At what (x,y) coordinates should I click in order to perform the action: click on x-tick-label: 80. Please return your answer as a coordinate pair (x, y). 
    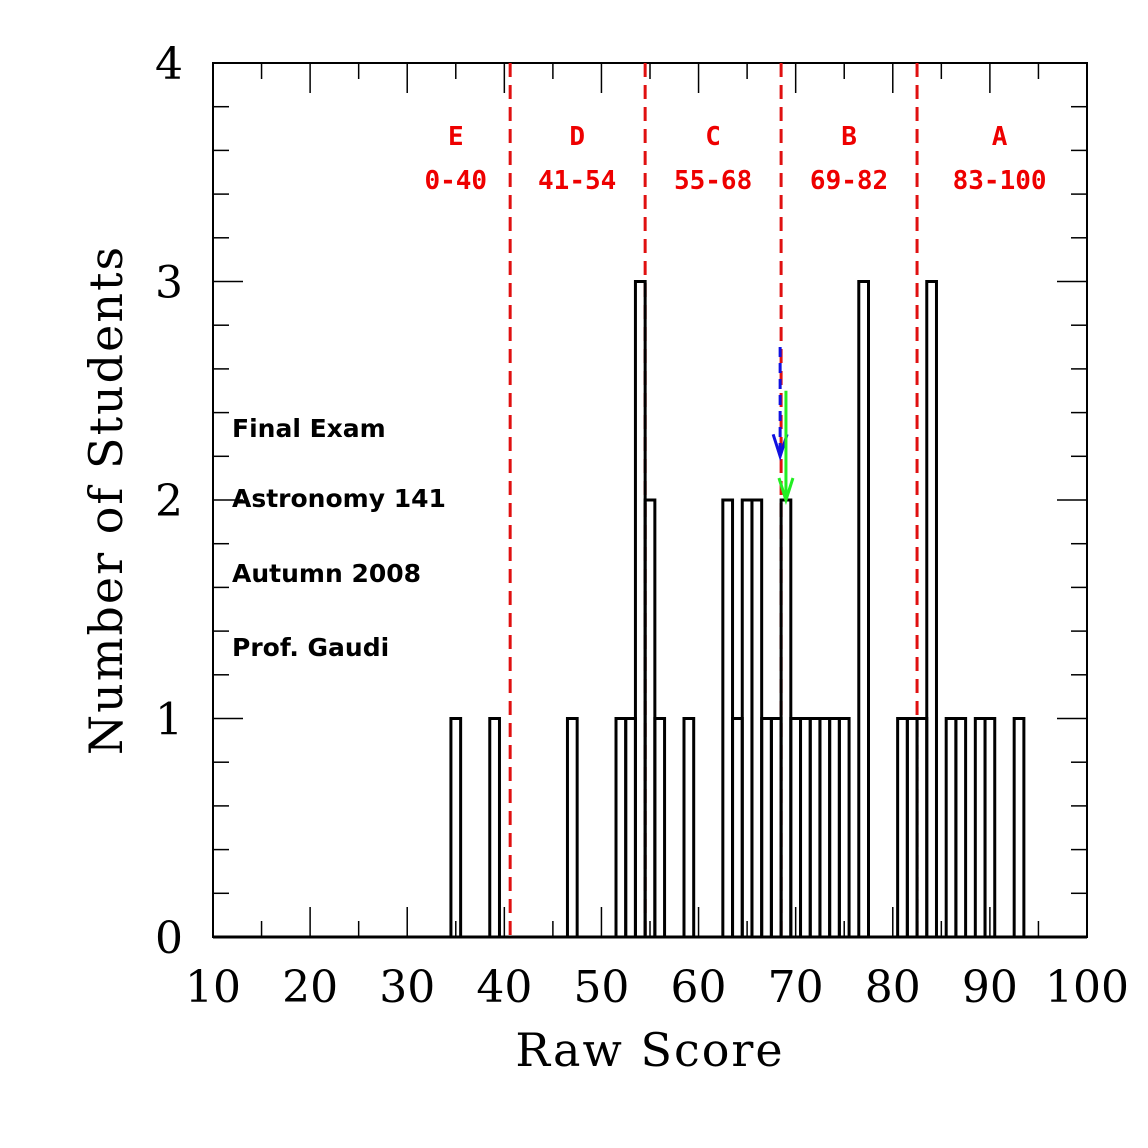
    Looking at the image, I should click on (893, 987).